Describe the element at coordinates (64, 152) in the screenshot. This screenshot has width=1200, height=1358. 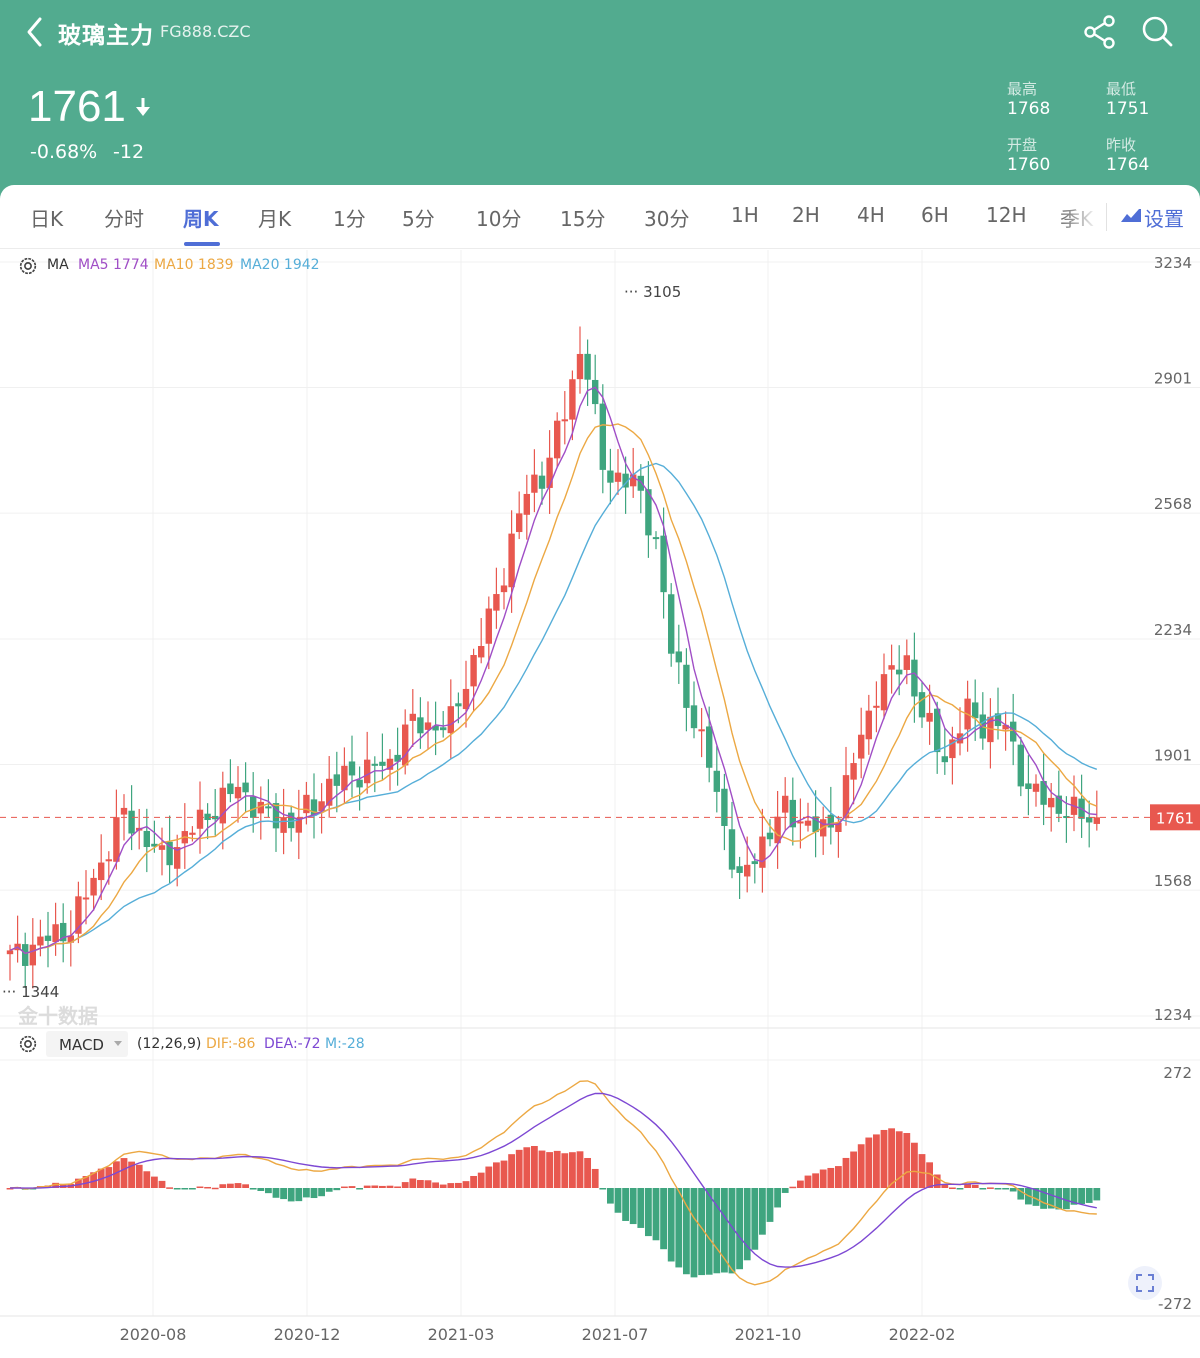
I see `change-percent: -0.68%` at that location.